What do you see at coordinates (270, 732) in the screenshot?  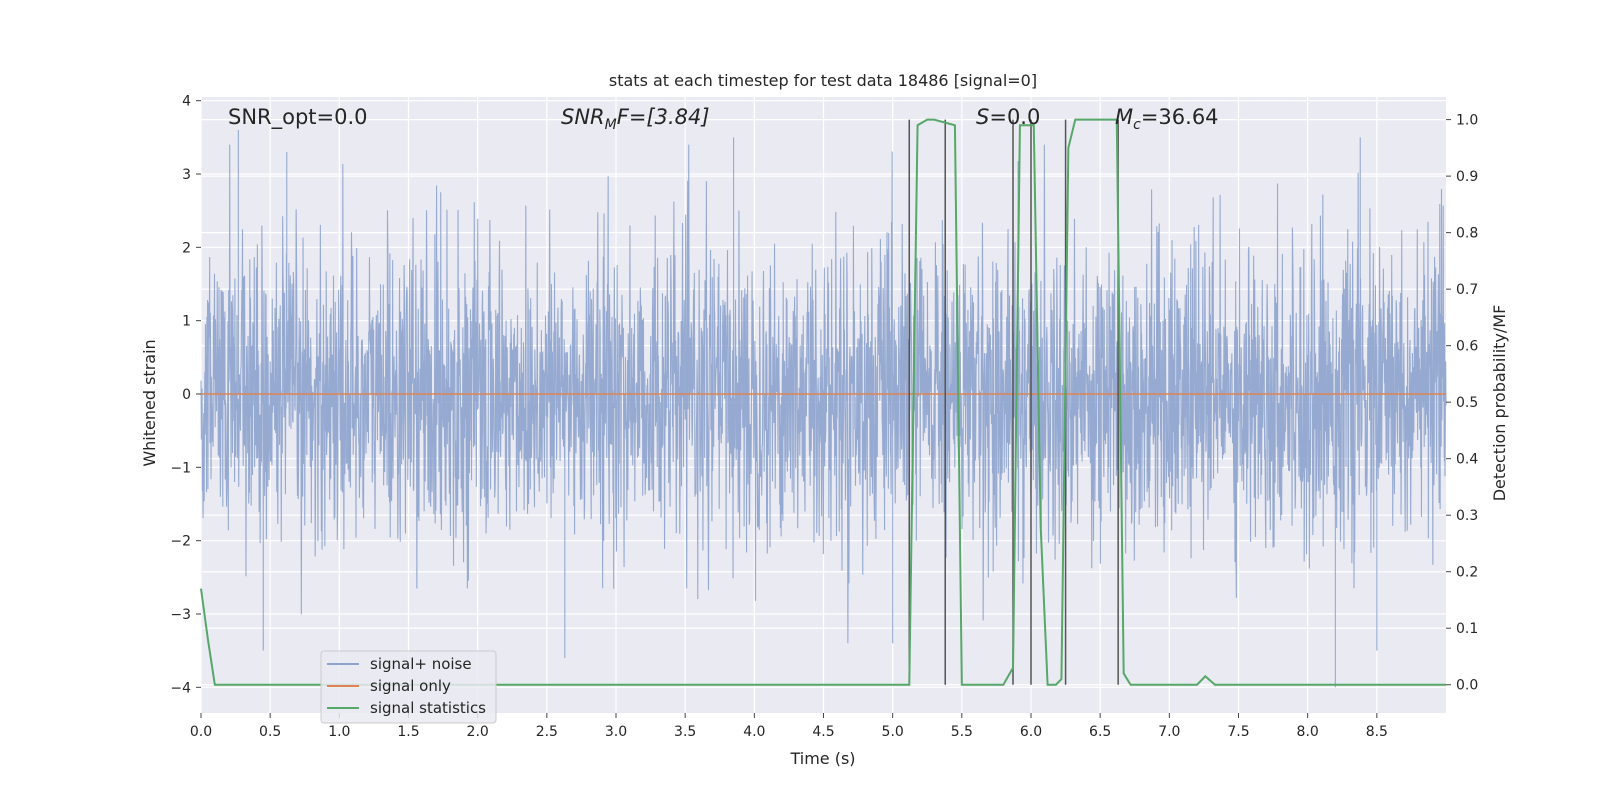 I see `x-tick-label: 0.5` at bounding box center [270, 732].